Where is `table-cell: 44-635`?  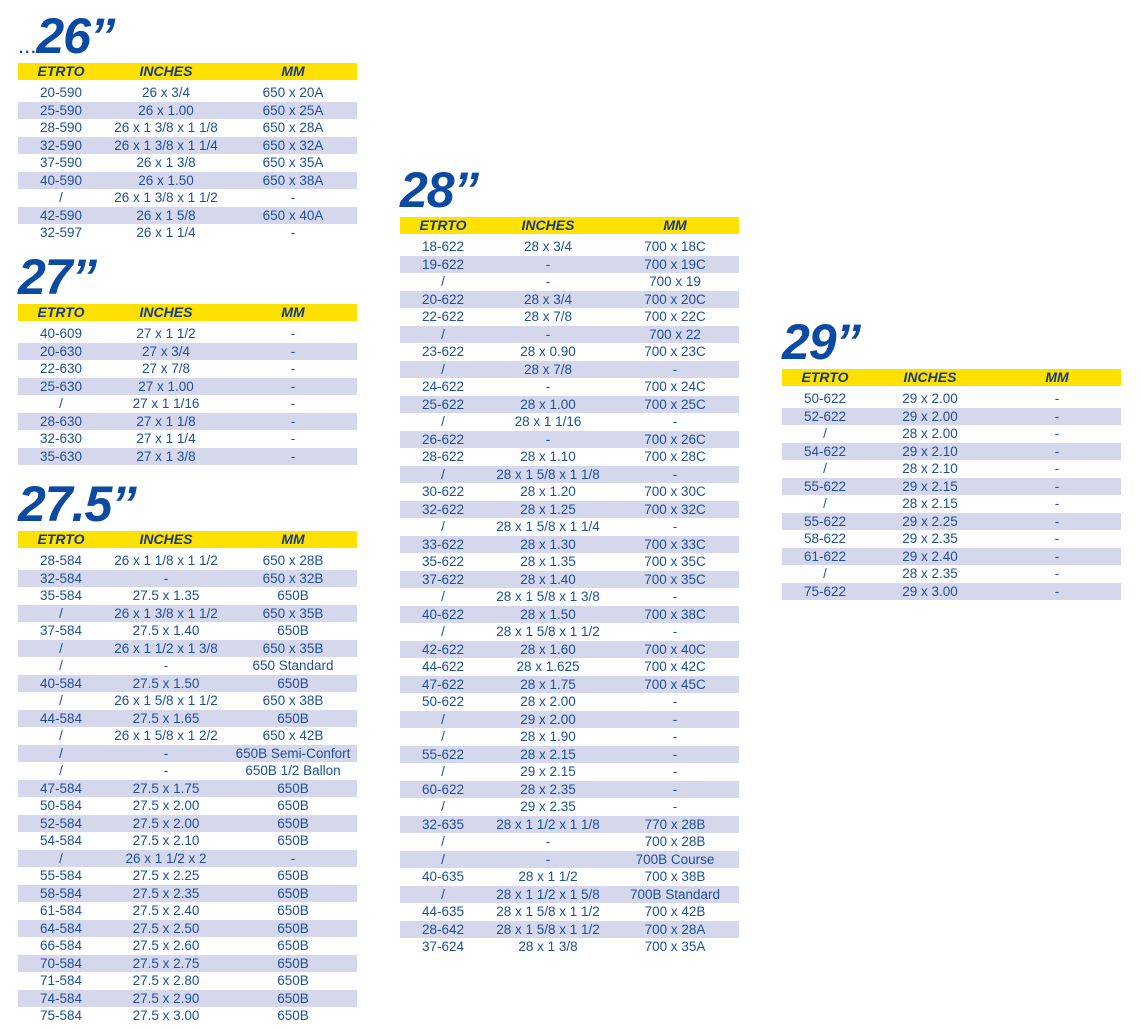
table-cell: 44-635 is located at coordinates (443, 911).